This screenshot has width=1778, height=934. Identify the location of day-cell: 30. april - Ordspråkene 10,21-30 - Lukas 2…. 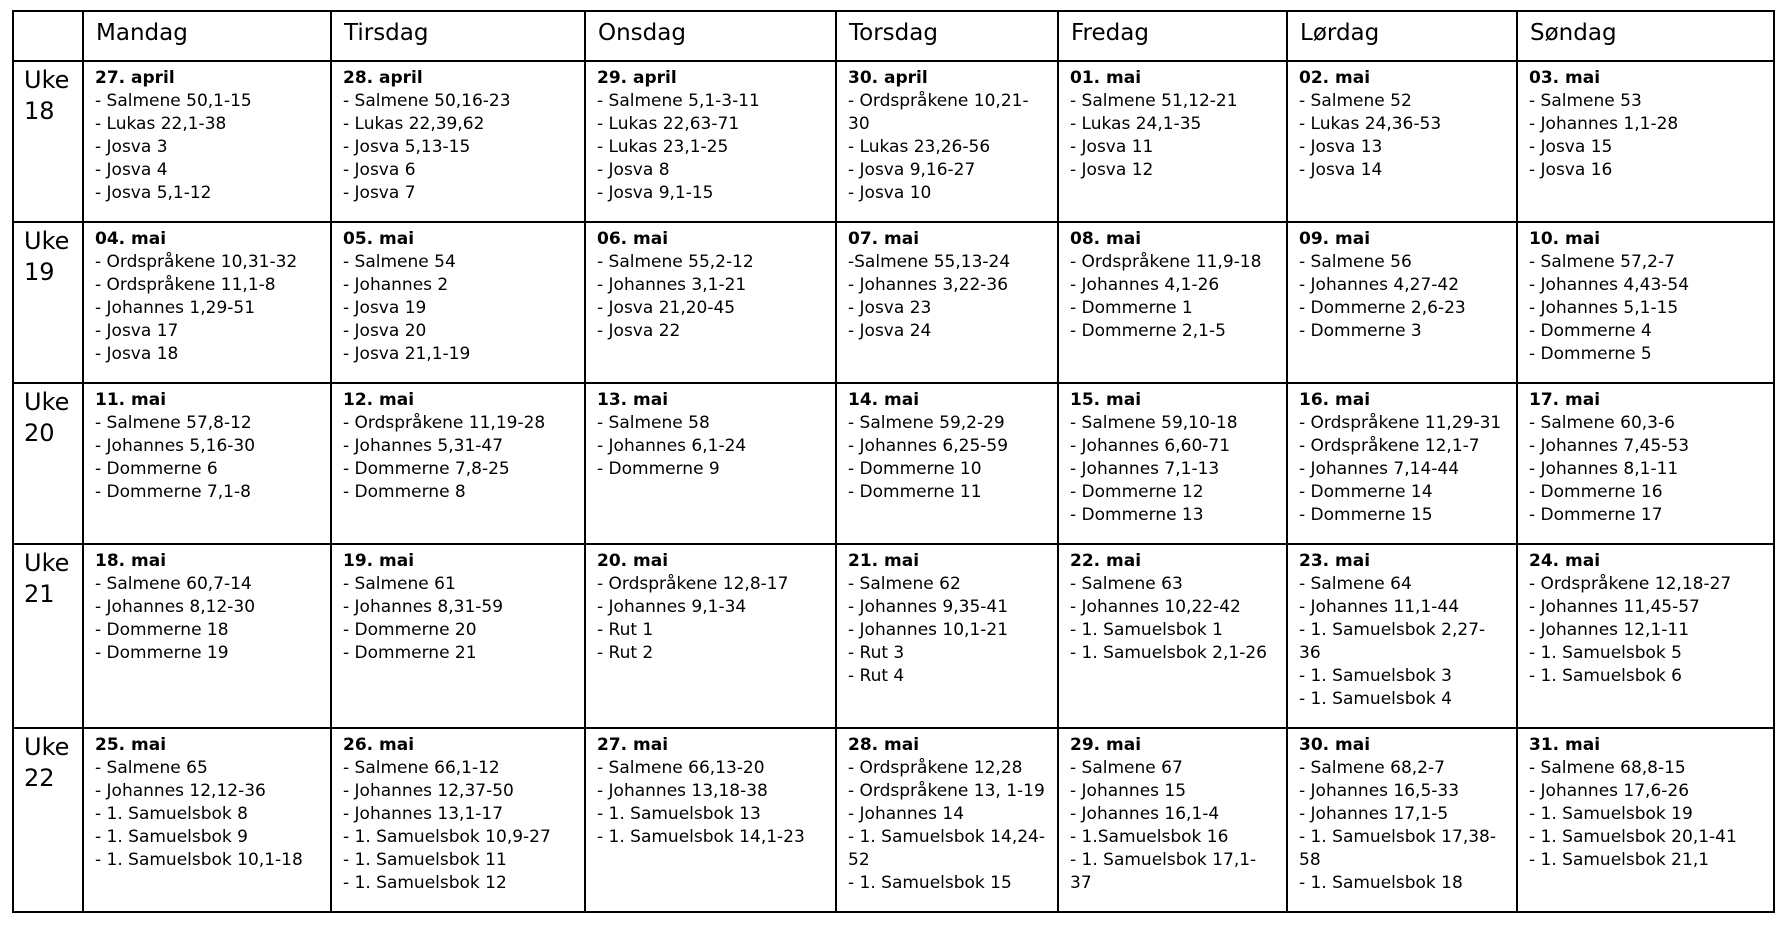
(947, 141).